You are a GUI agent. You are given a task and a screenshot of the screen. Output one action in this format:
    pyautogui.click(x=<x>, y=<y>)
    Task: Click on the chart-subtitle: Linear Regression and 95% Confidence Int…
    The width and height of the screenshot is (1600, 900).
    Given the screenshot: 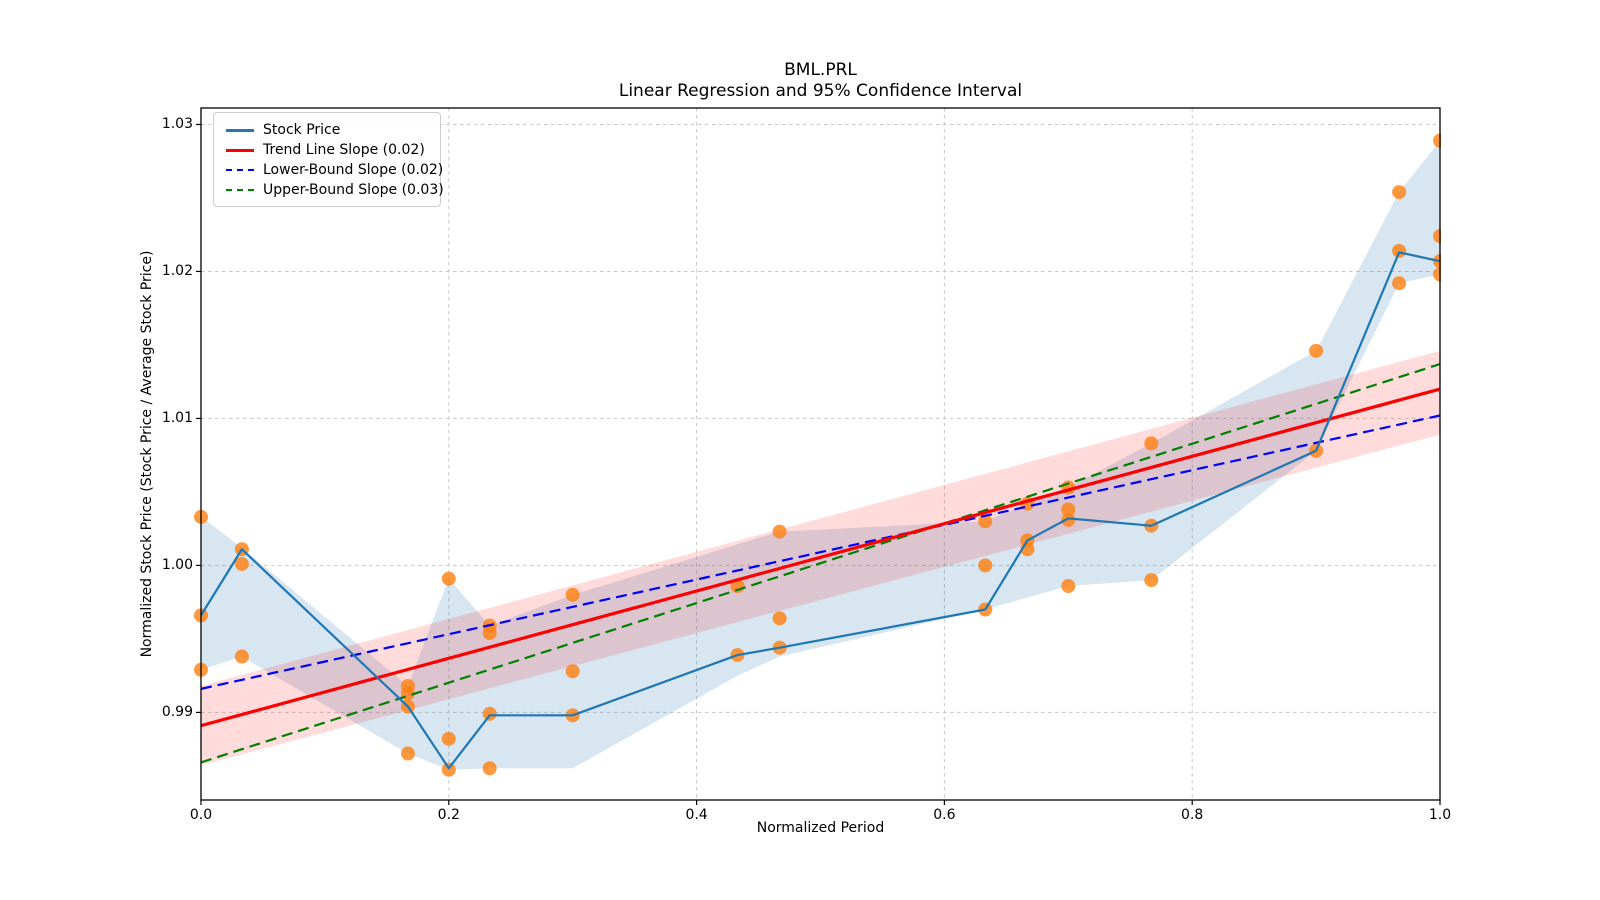 What is the action you would take?
    pyautogui.click(x=820, y=91)
    